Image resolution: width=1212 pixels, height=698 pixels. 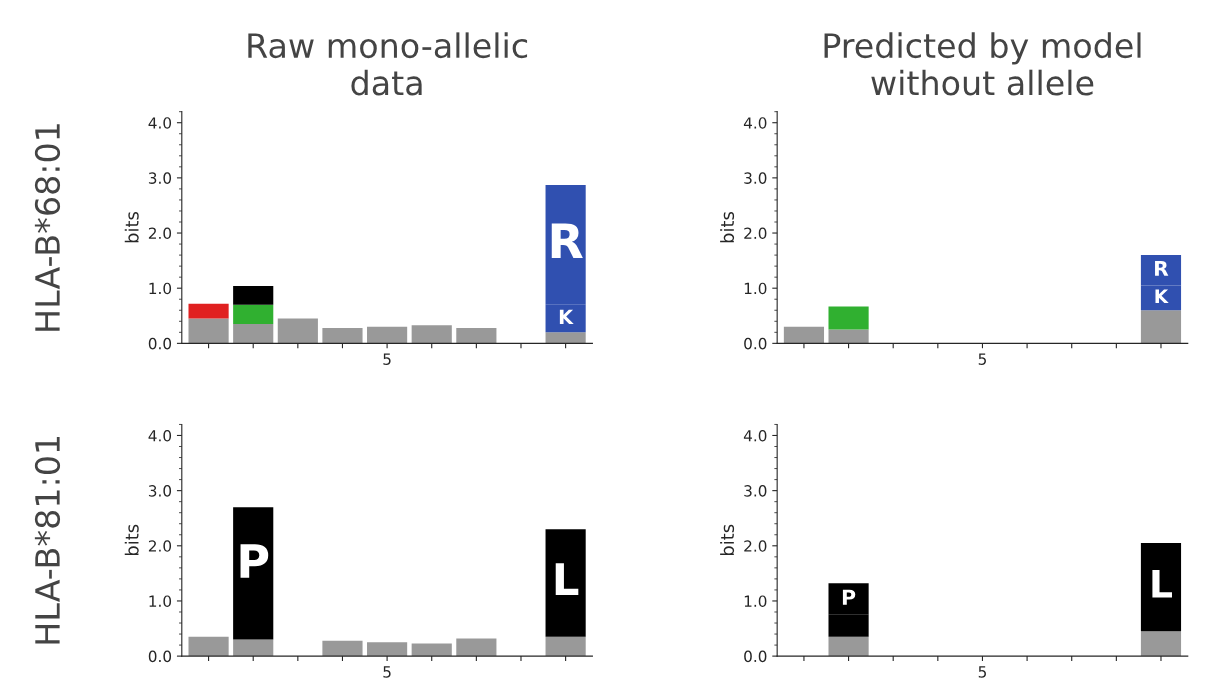 I want to click on chart-title: Raw mono-allelic data, so click(x=388, y=64).